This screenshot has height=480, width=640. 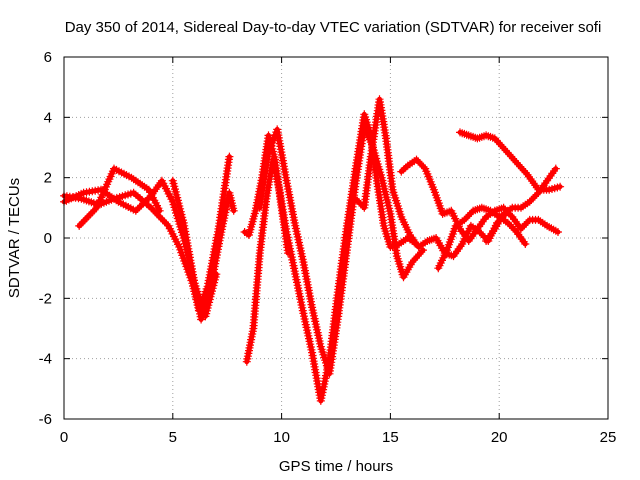 What do you see at coordinates (341, 250) in the screenshot?
I see `series-markers-arc-g` at bounding box center [341, 250].